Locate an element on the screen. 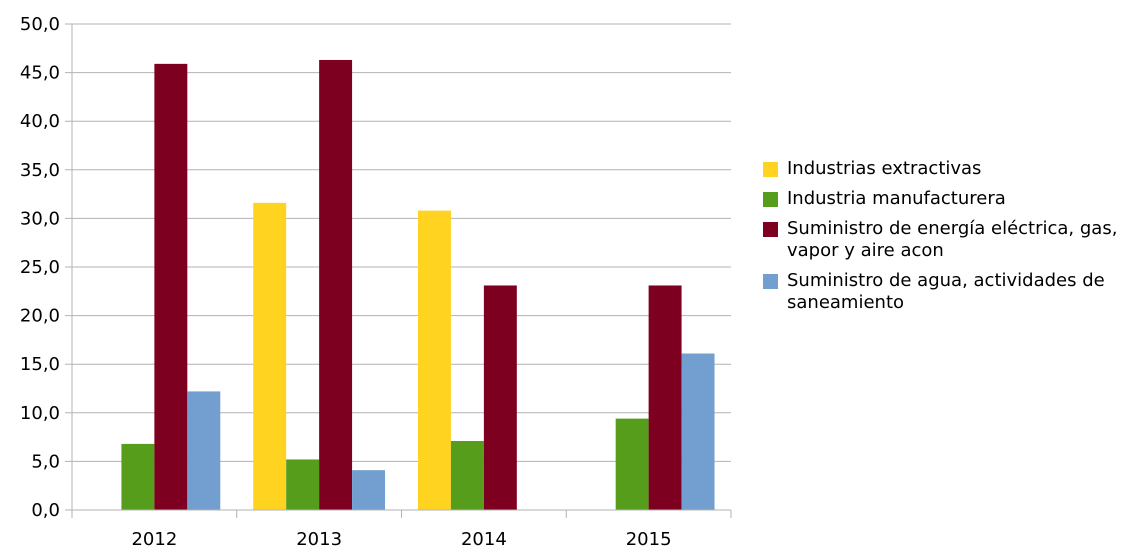 This screenshot has width=1128, height=552. legend-item: Industria manufacturera is located at coordinates (943, 199).